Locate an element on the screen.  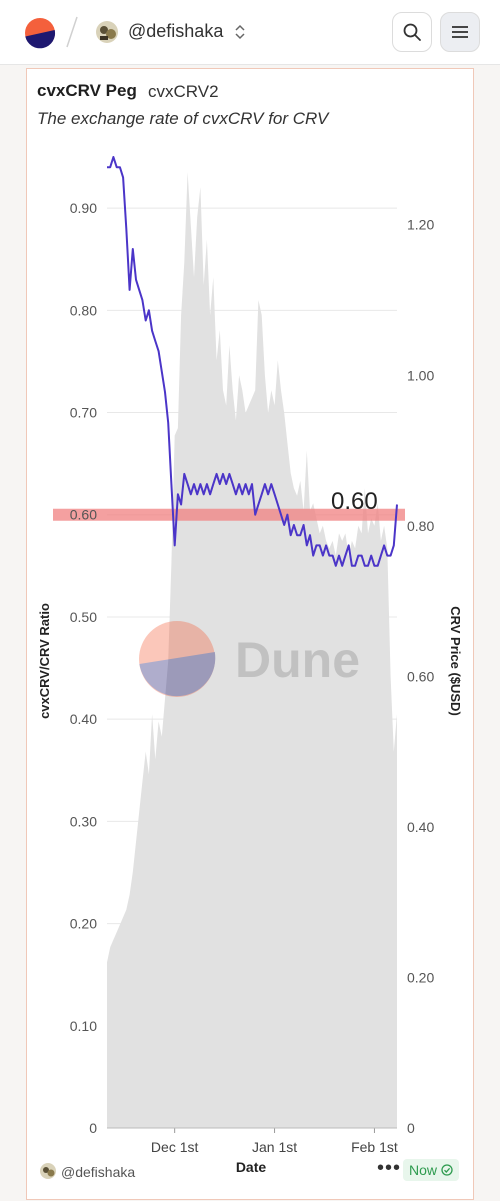
watermark-text: Dune is located at coordinates (297, 660).